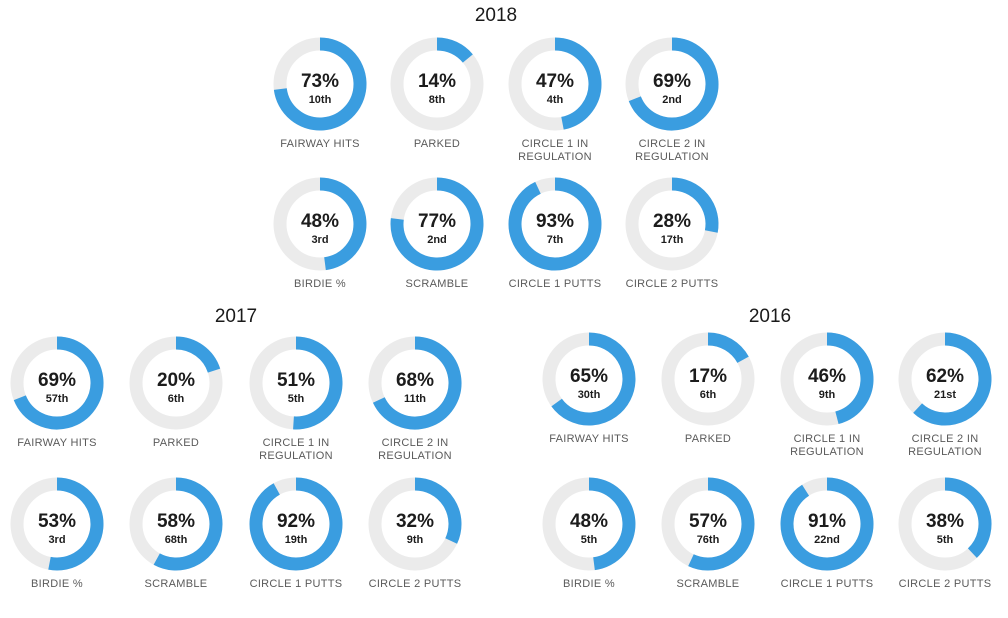  I want to click on stat-2017-circle-2-putts: 32% 9th CIRCLE 2 PUTTS, so click(415, 533).